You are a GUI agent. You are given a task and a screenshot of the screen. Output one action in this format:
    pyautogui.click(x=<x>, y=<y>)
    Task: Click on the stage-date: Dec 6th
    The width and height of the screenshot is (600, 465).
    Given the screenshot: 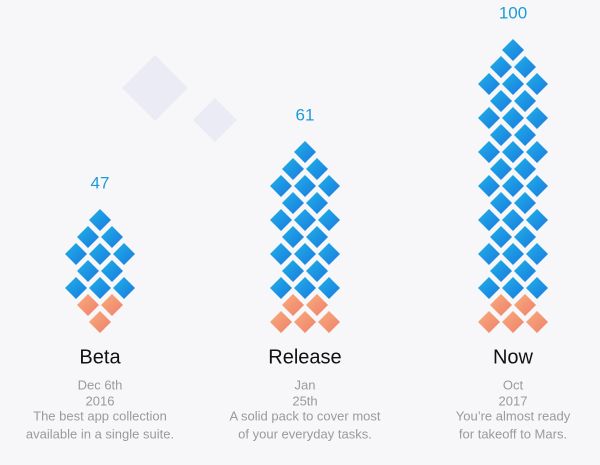 What is the action you would take?
    pyautogui.click(x=100, y=384)
    